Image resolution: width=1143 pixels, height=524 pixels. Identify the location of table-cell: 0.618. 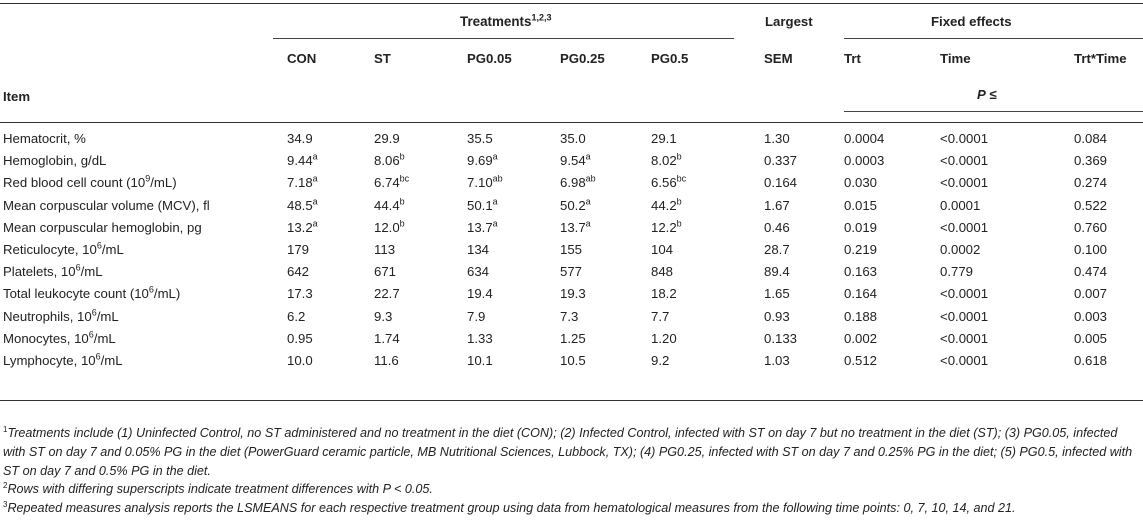
(1091, 360).